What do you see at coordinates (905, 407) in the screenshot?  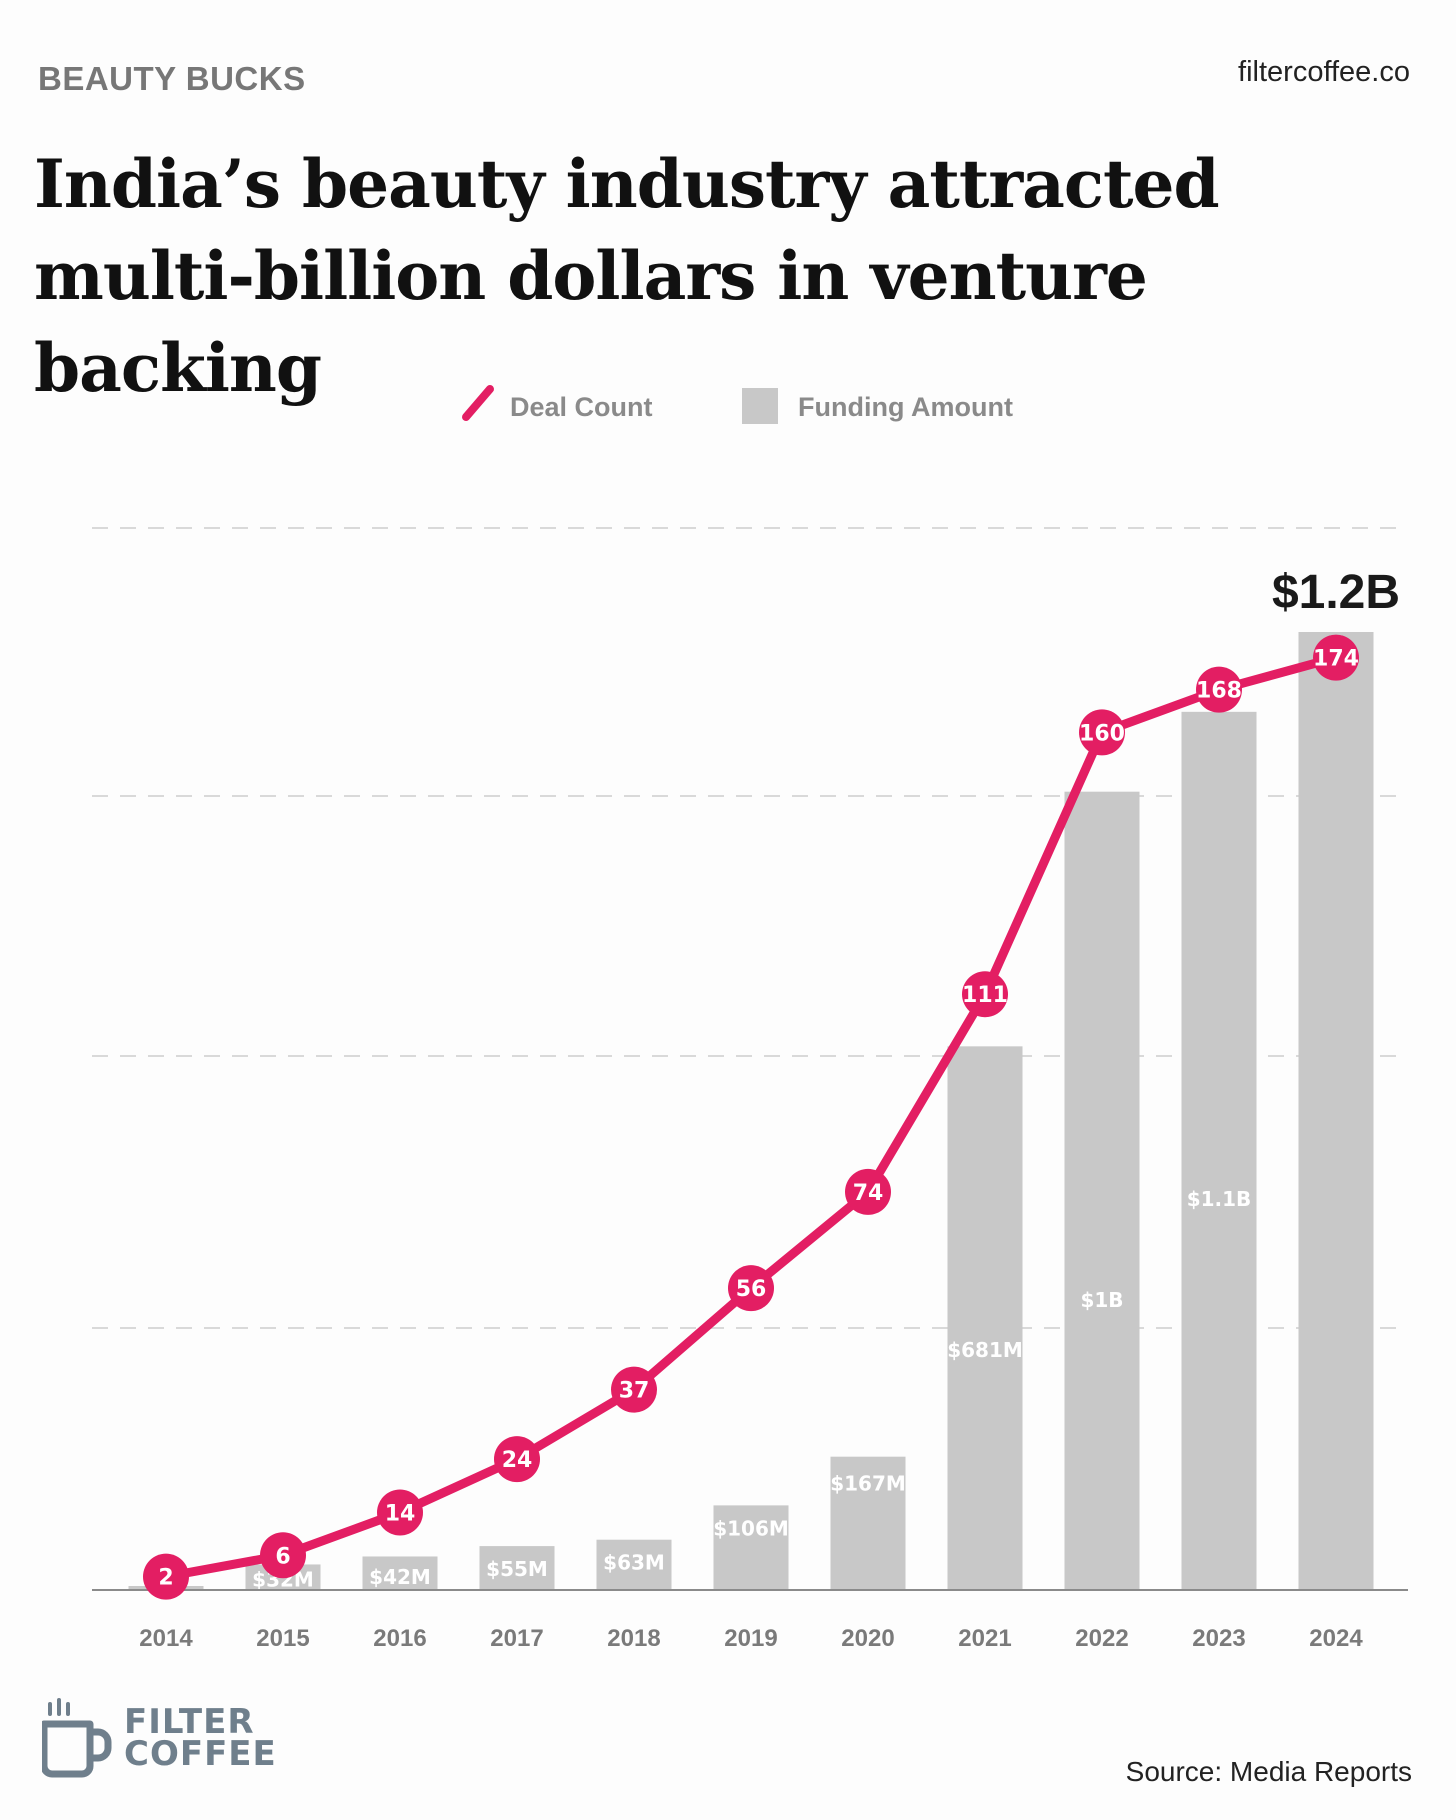 I see `legend-label-funding-amount: Funding Amount` at bounding box center [905, 407].